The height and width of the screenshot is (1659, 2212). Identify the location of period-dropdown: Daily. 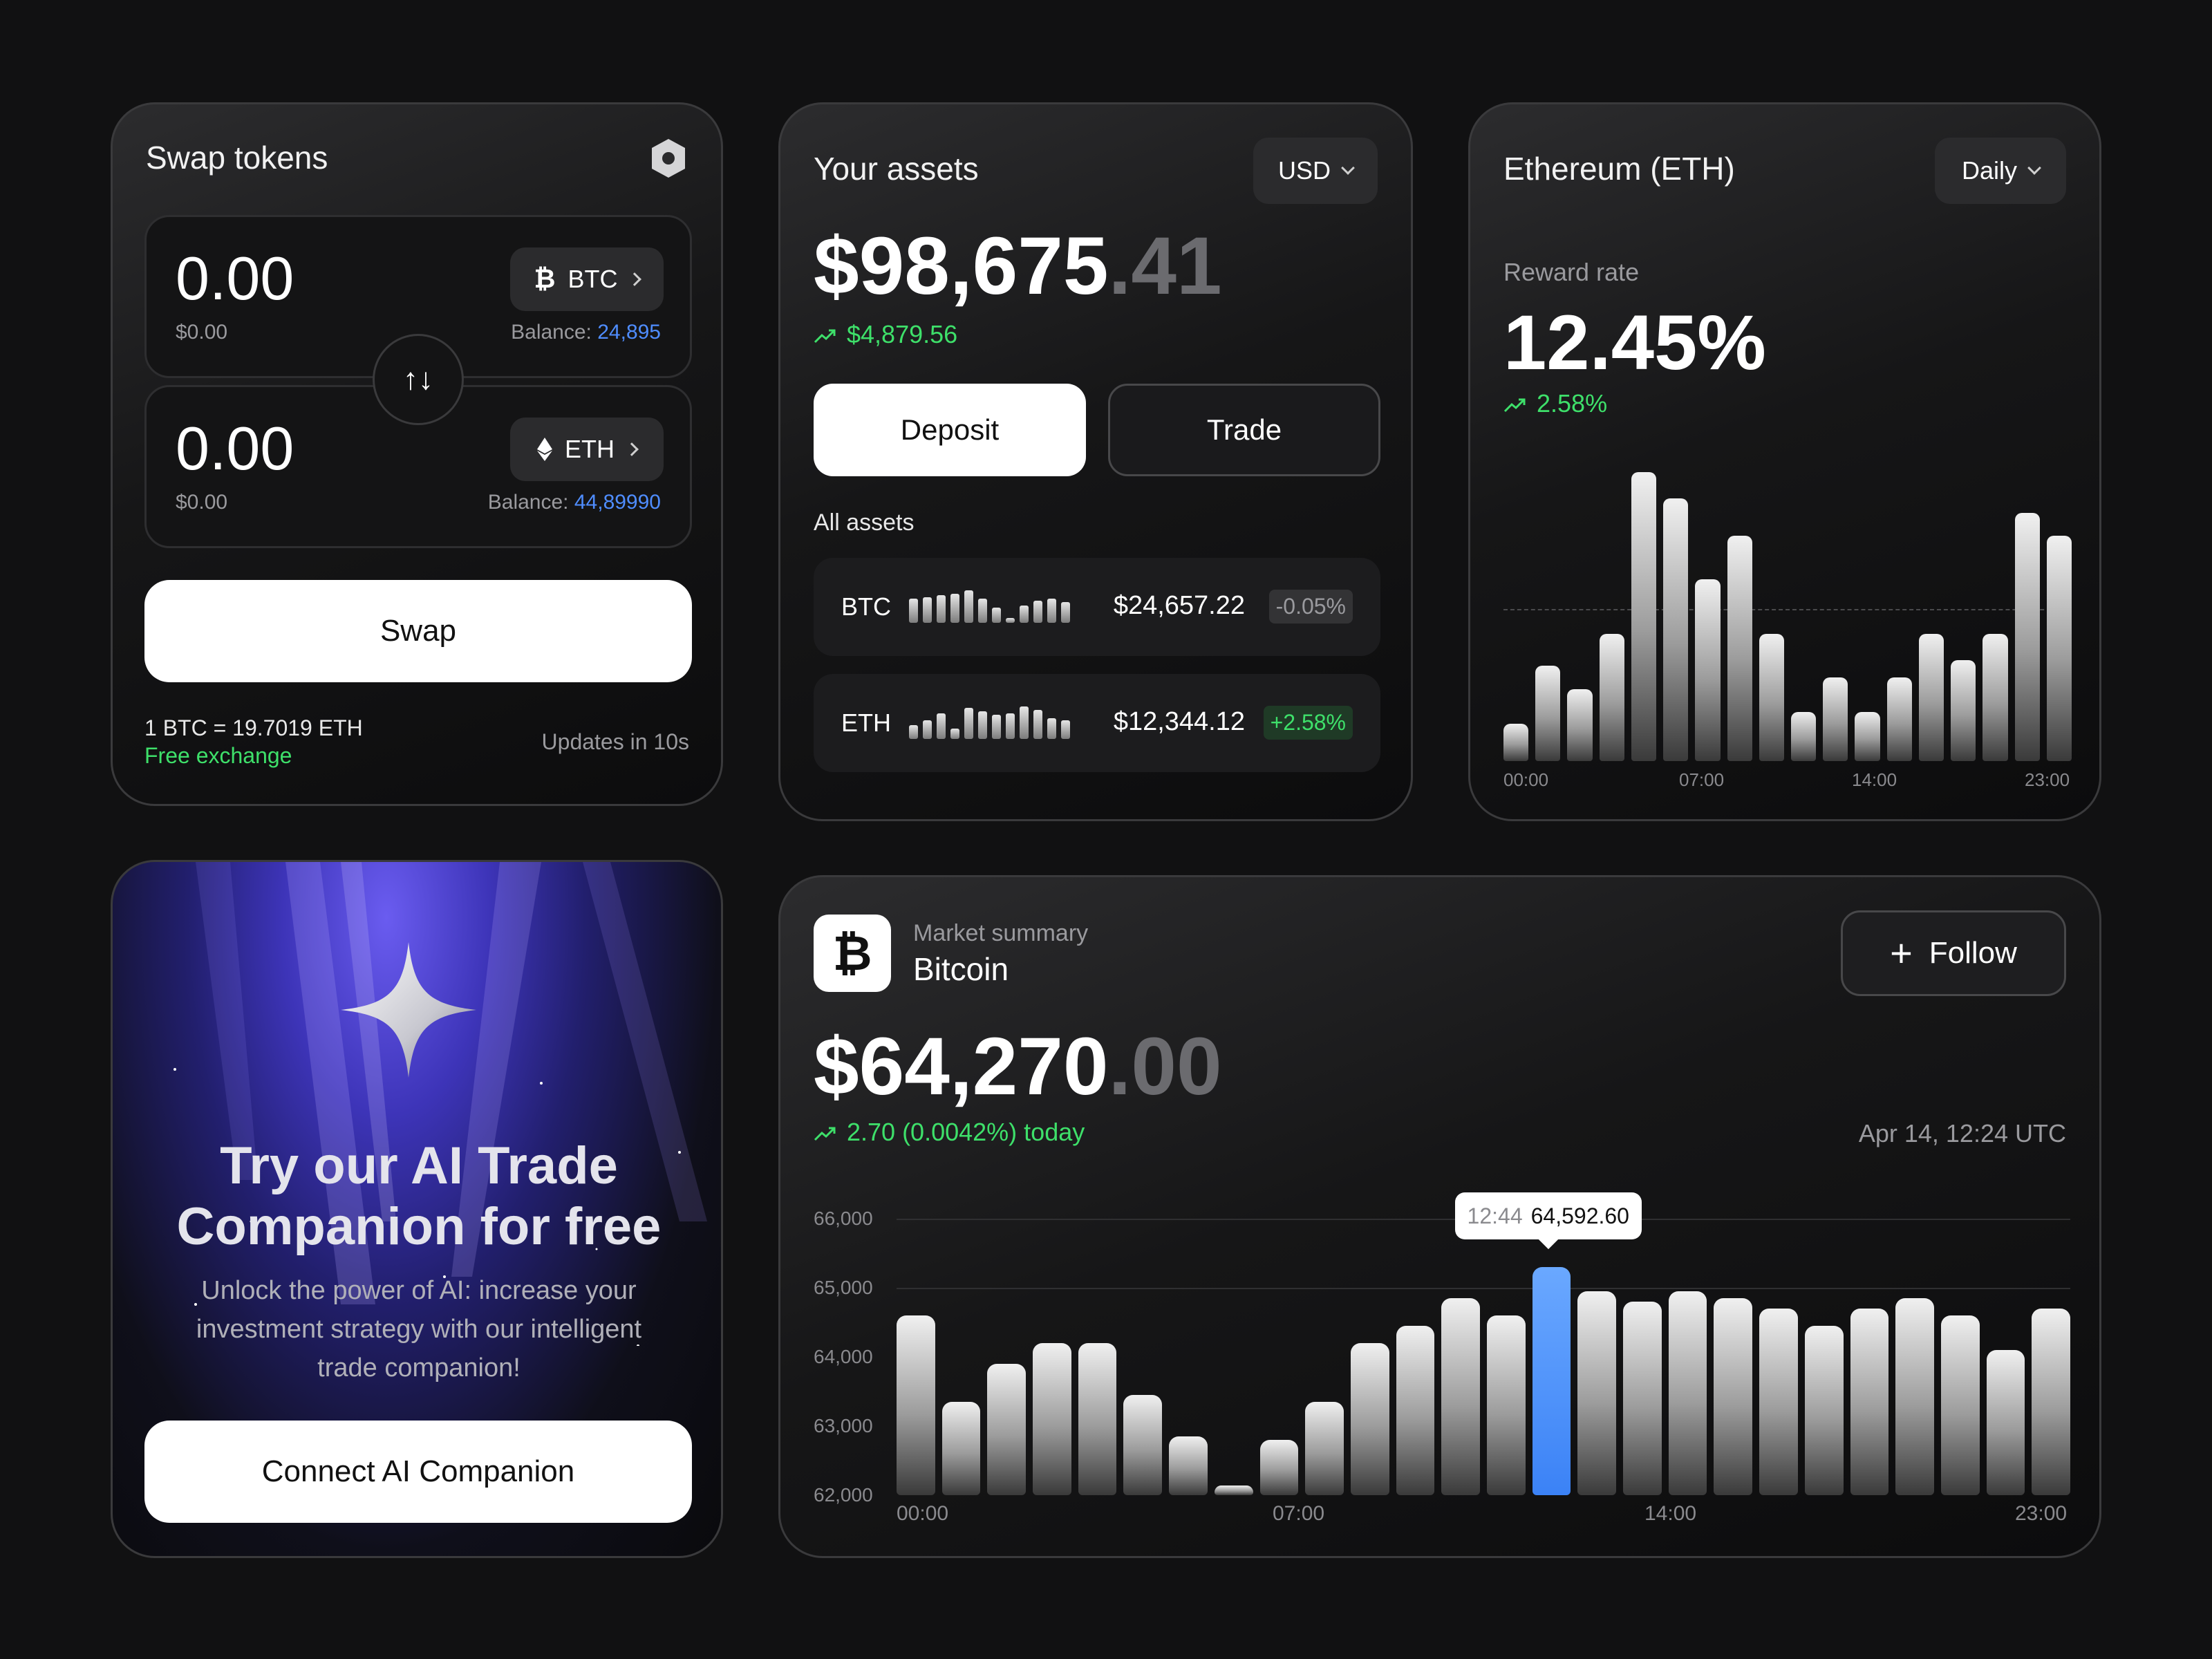
(2000, 171).